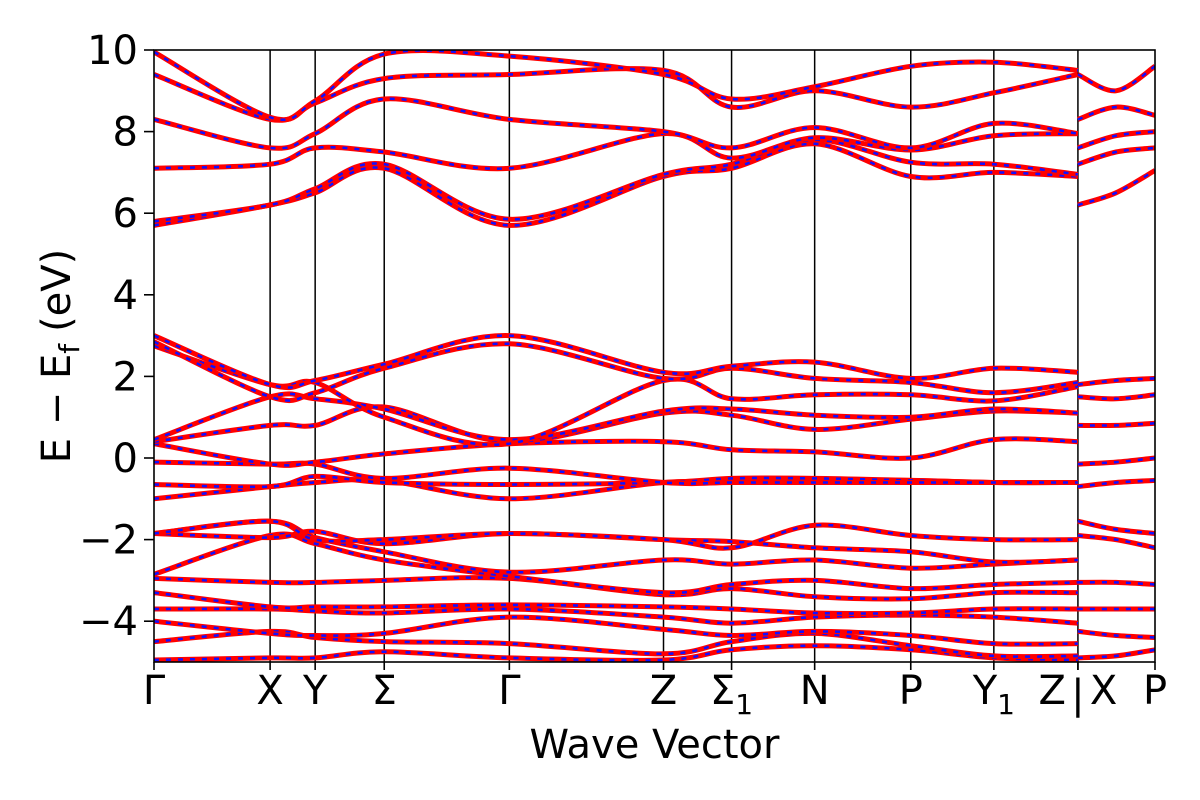  I want to click on x-axis-ticks: Γ X Y Σ Γ Z Σ1 N P Y1 Z X P|, so click(655, 691).